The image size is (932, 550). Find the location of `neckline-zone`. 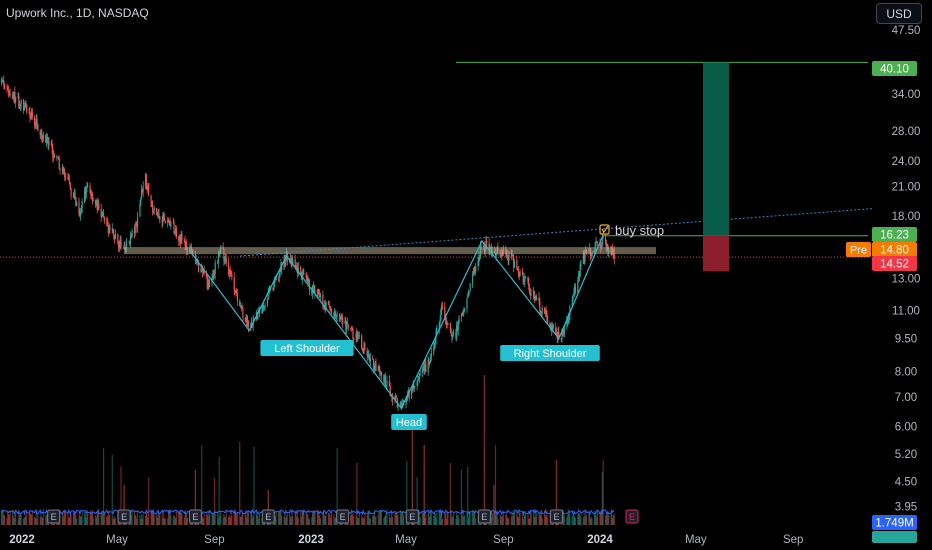

neckline-zone is located at coordinates (390, 251).